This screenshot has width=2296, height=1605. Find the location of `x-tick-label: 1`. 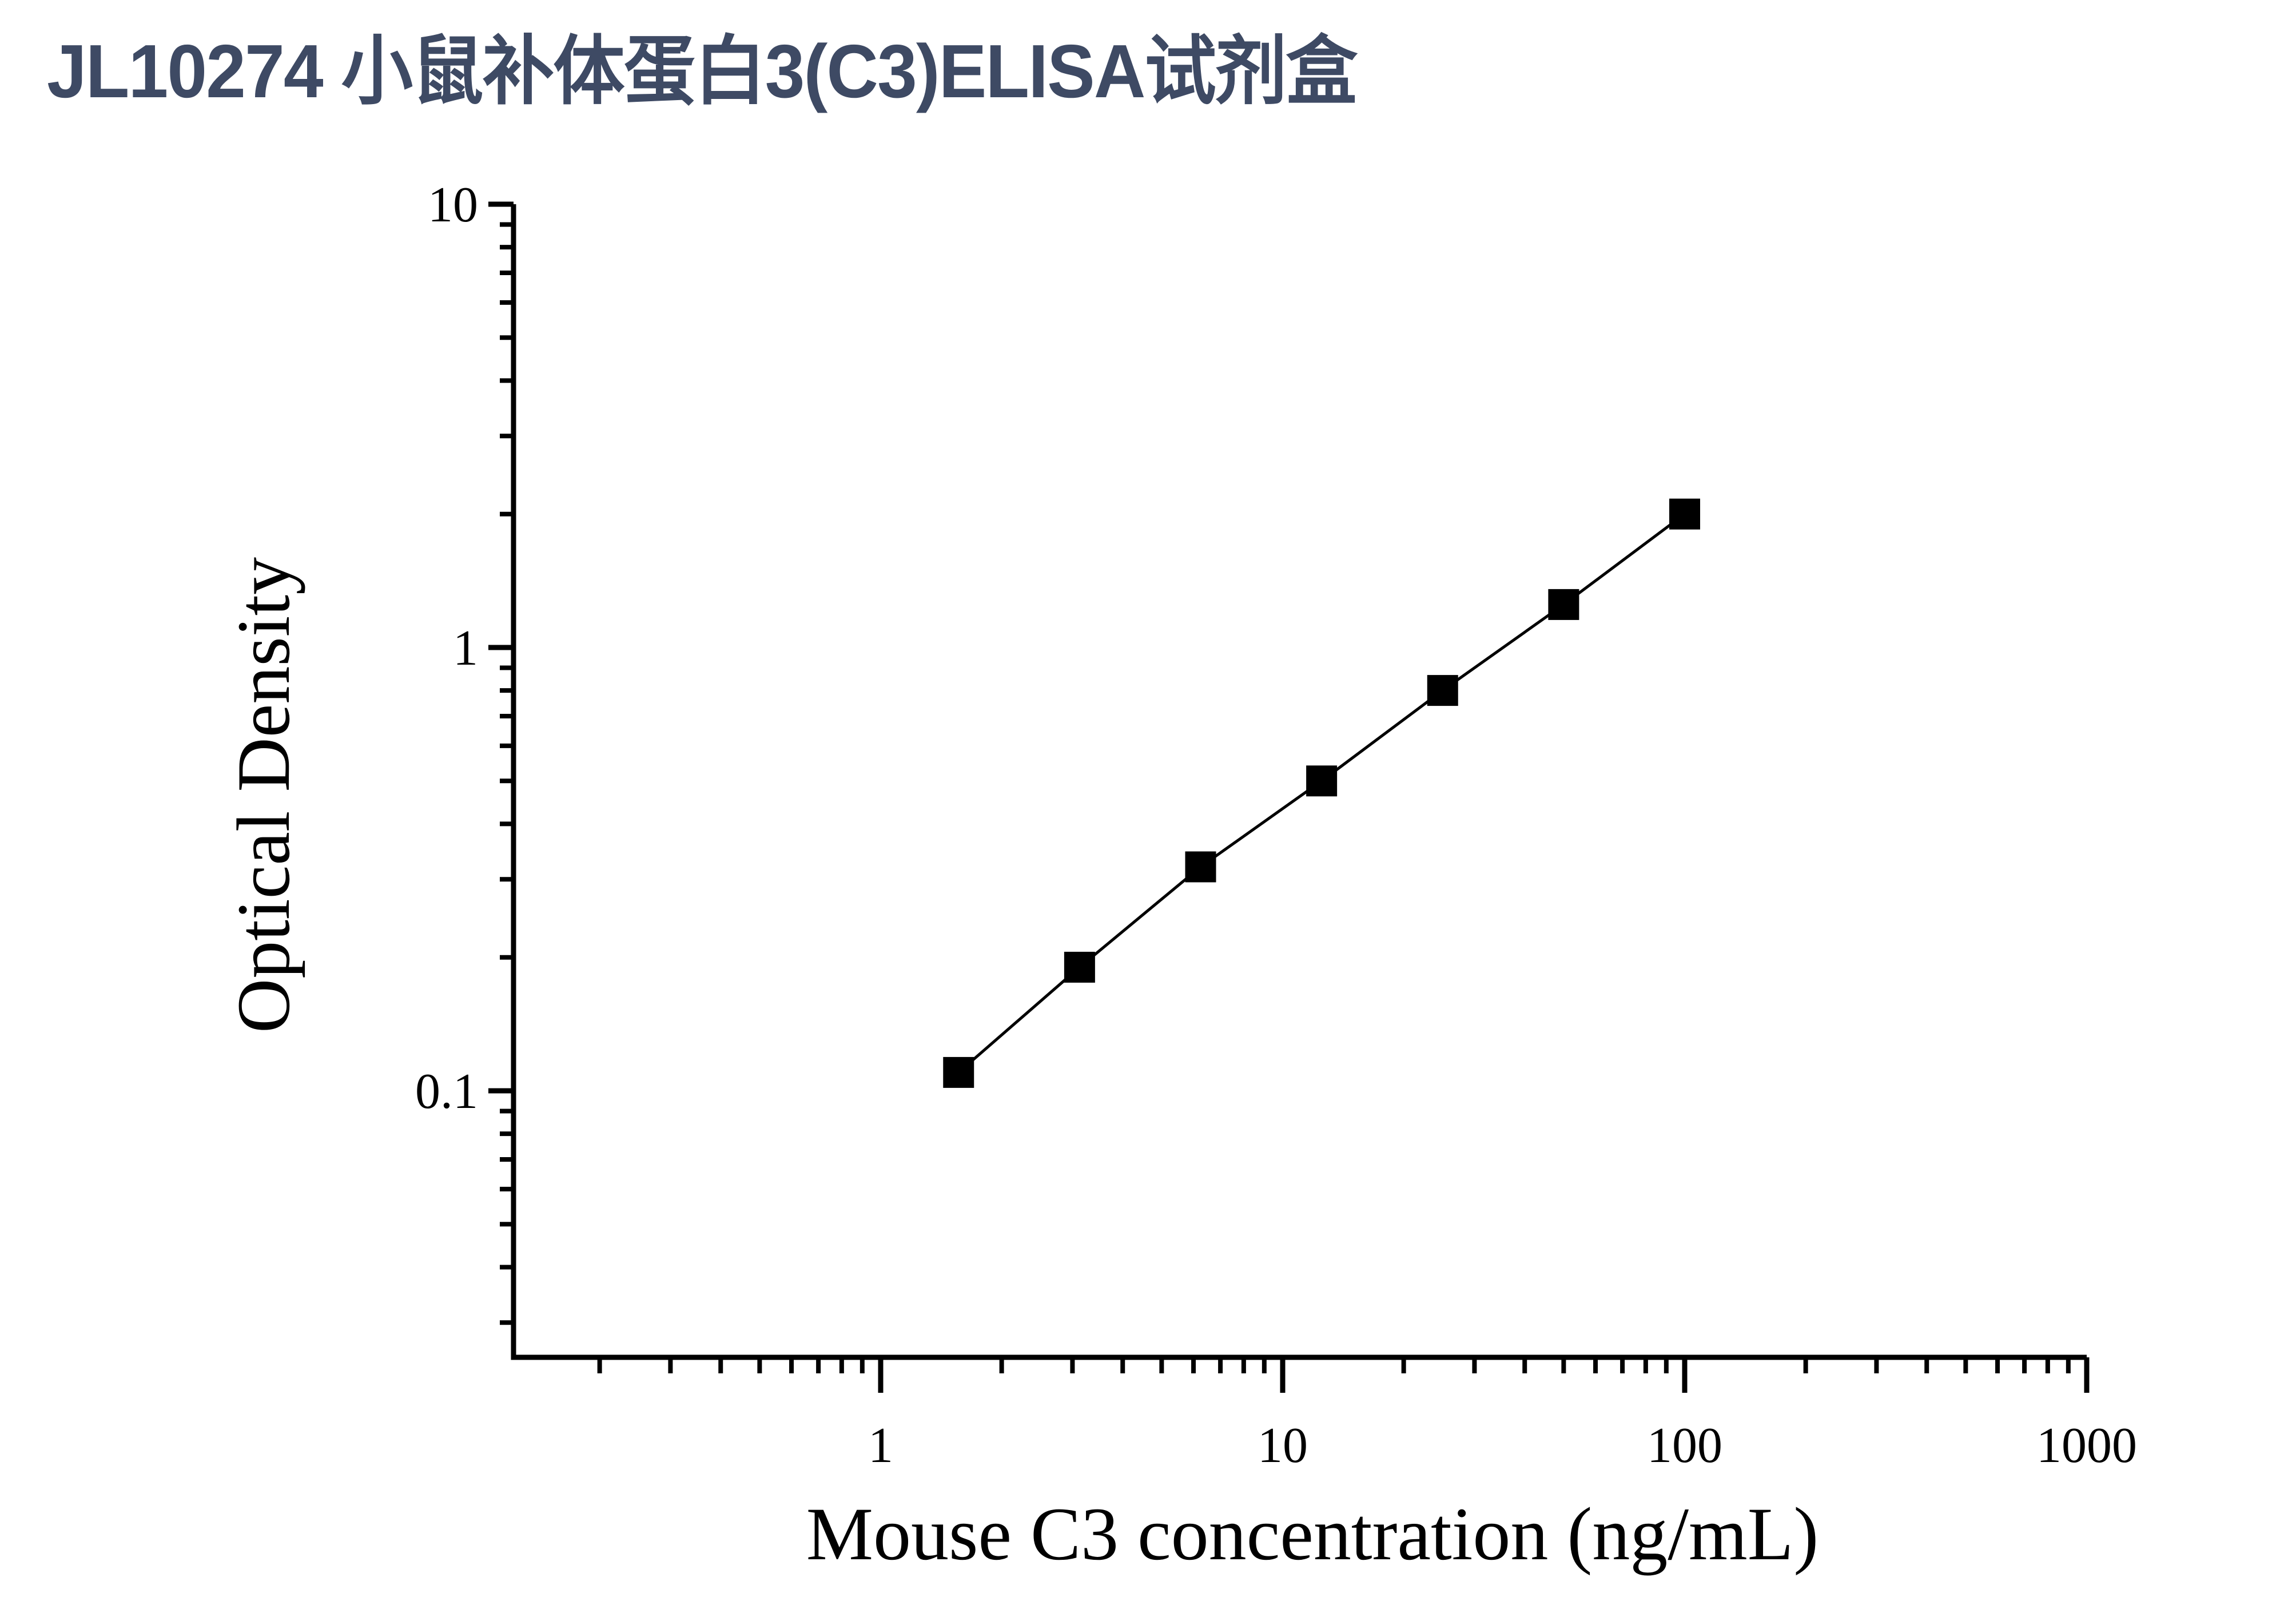

x-tick-label: 1 is located at coordinates (880, 1445).